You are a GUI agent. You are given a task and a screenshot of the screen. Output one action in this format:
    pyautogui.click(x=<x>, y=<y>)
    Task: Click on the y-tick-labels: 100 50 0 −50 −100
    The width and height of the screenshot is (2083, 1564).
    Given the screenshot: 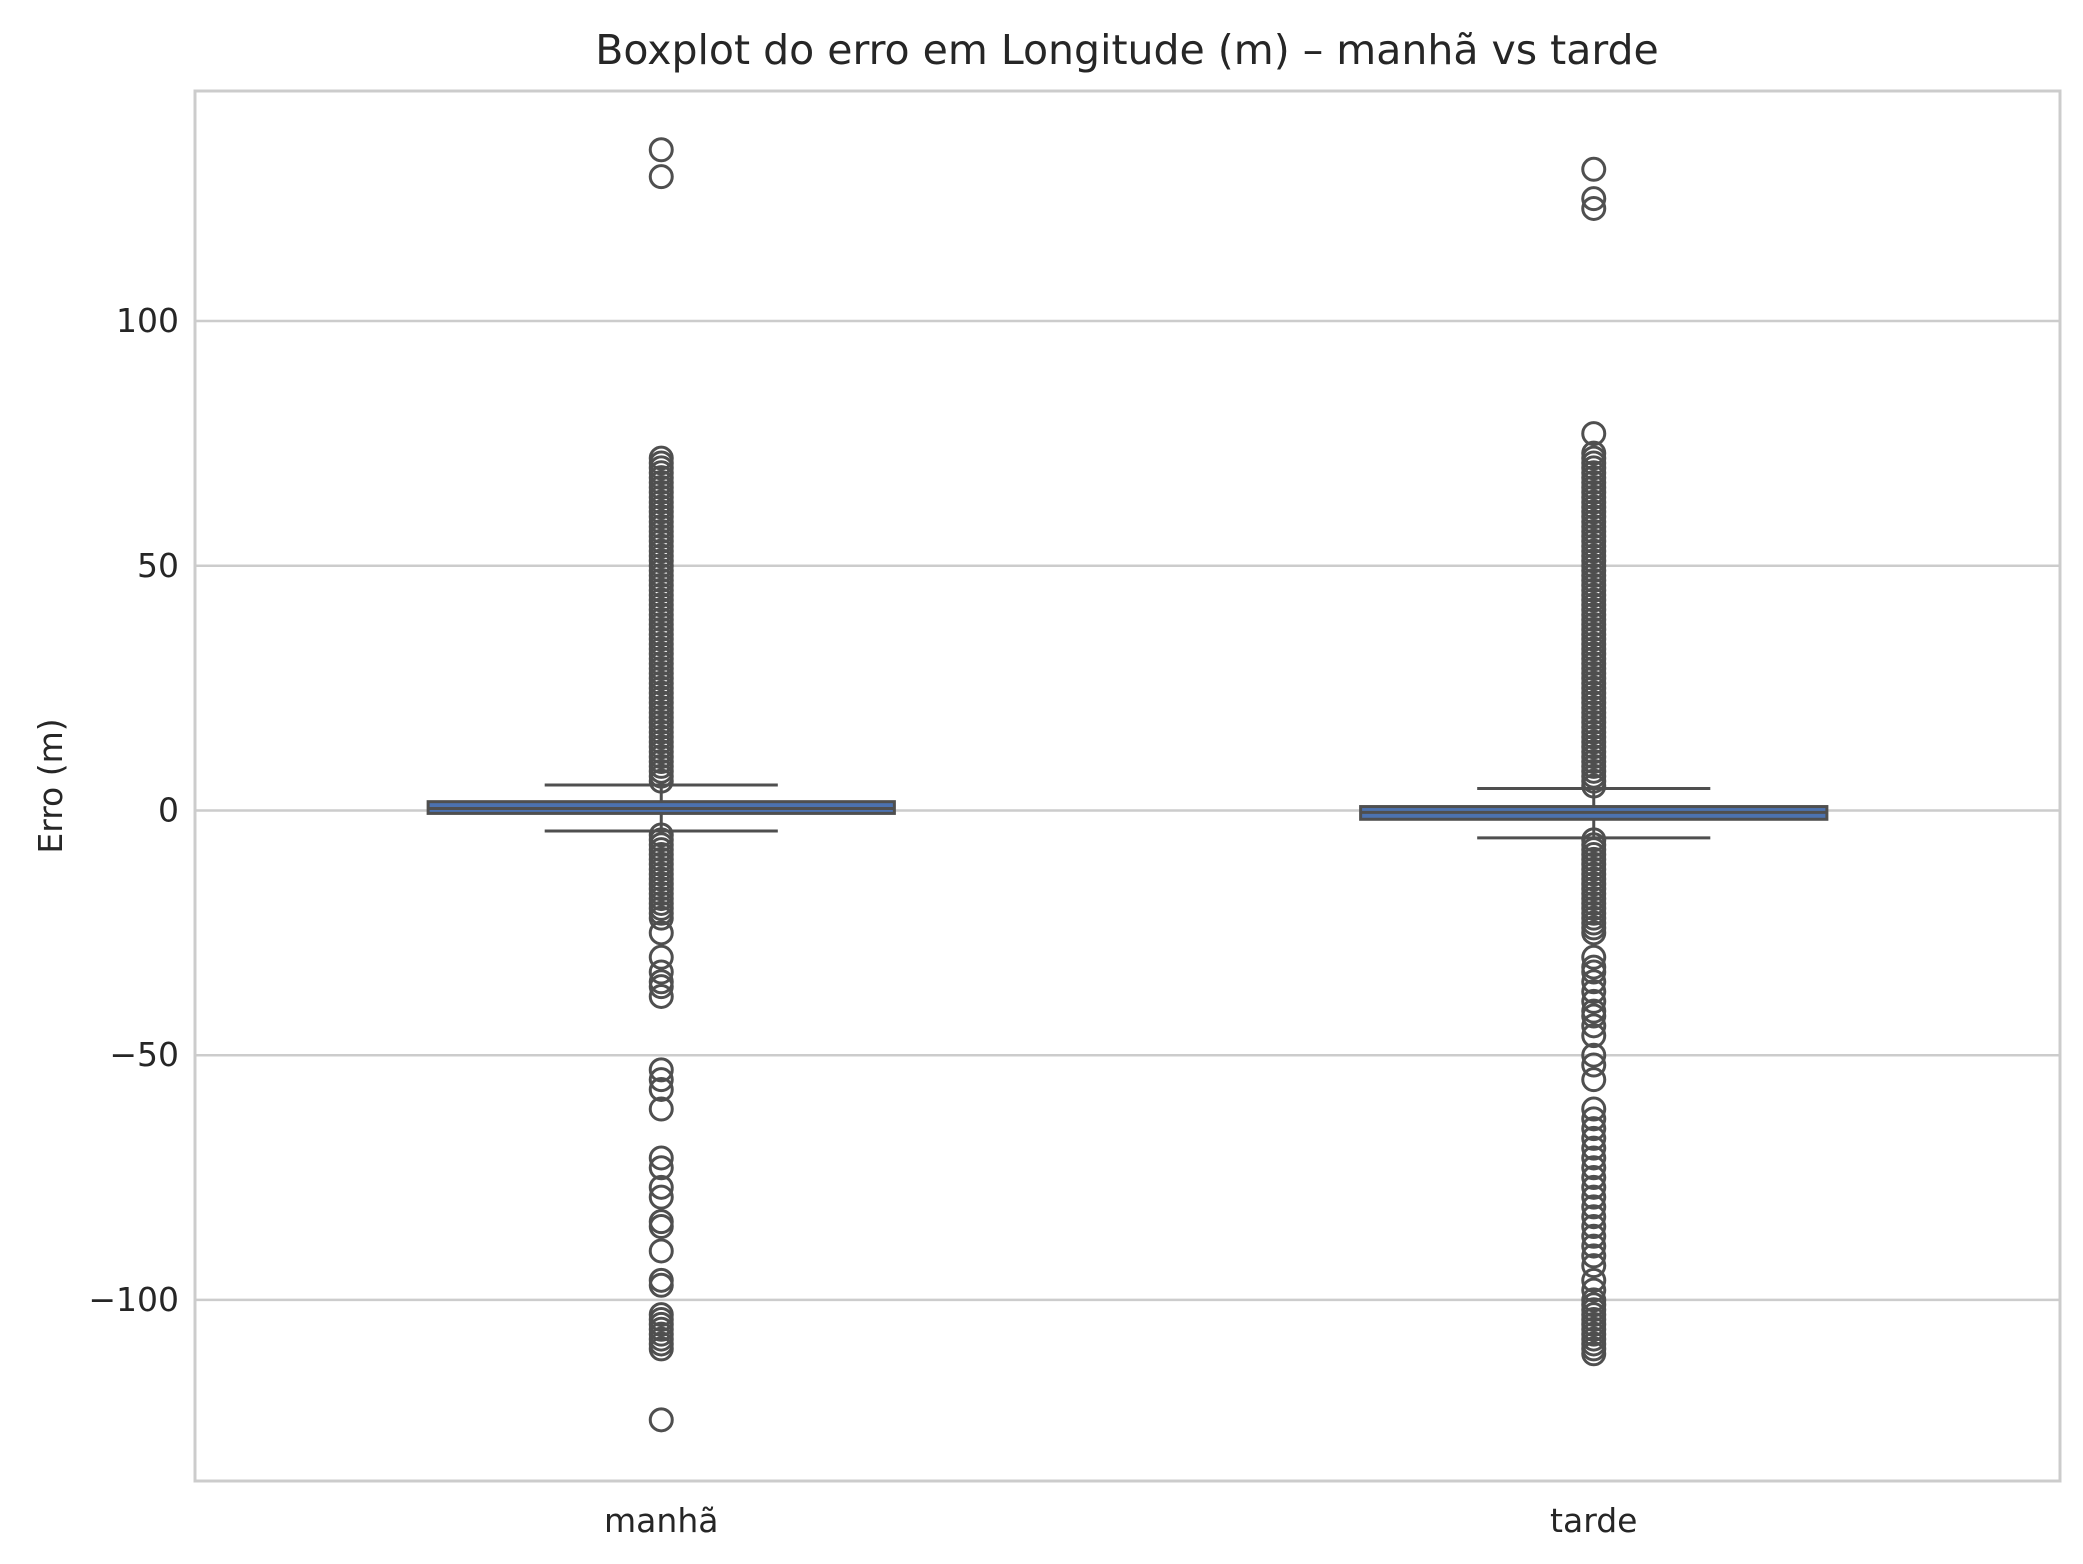 What is the action you would take?
    pyautogui.click(x=133, y=810)
    